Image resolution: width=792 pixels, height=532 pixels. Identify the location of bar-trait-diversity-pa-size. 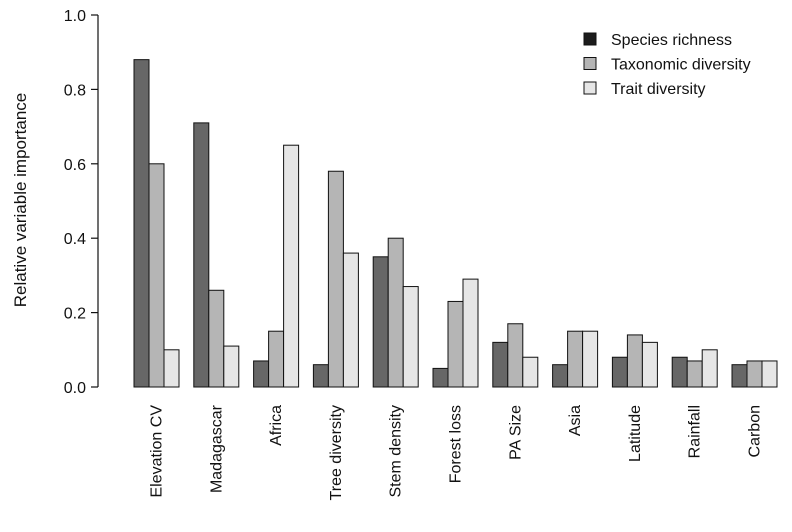
(530, 372).